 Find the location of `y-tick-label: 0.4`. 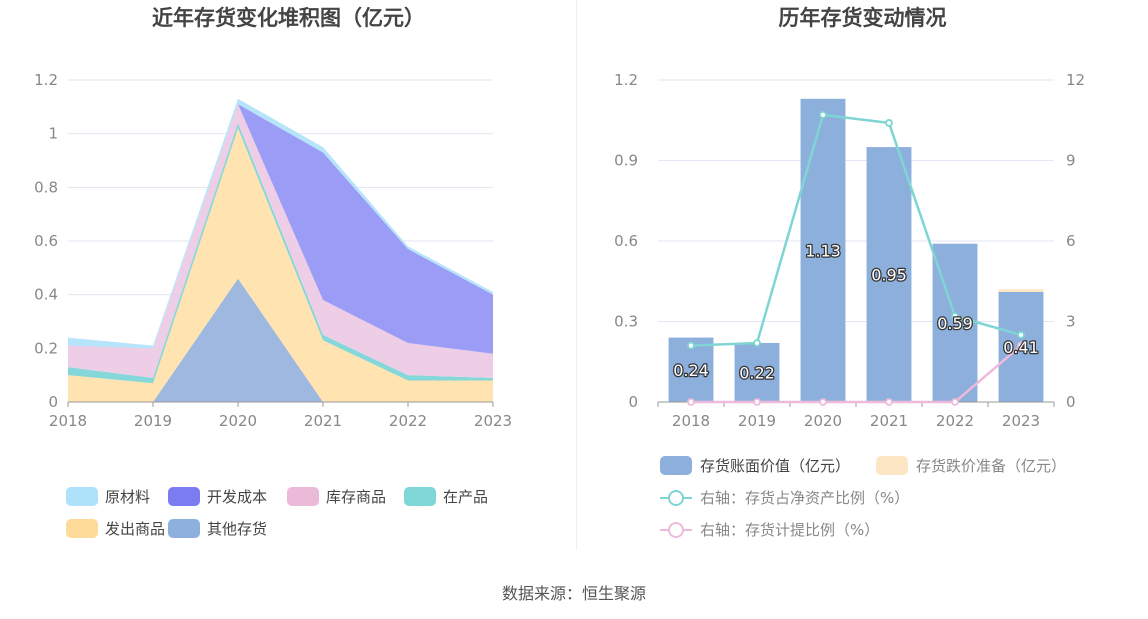

y-tick-label: 0.4 is located at coordinates (46, 295).